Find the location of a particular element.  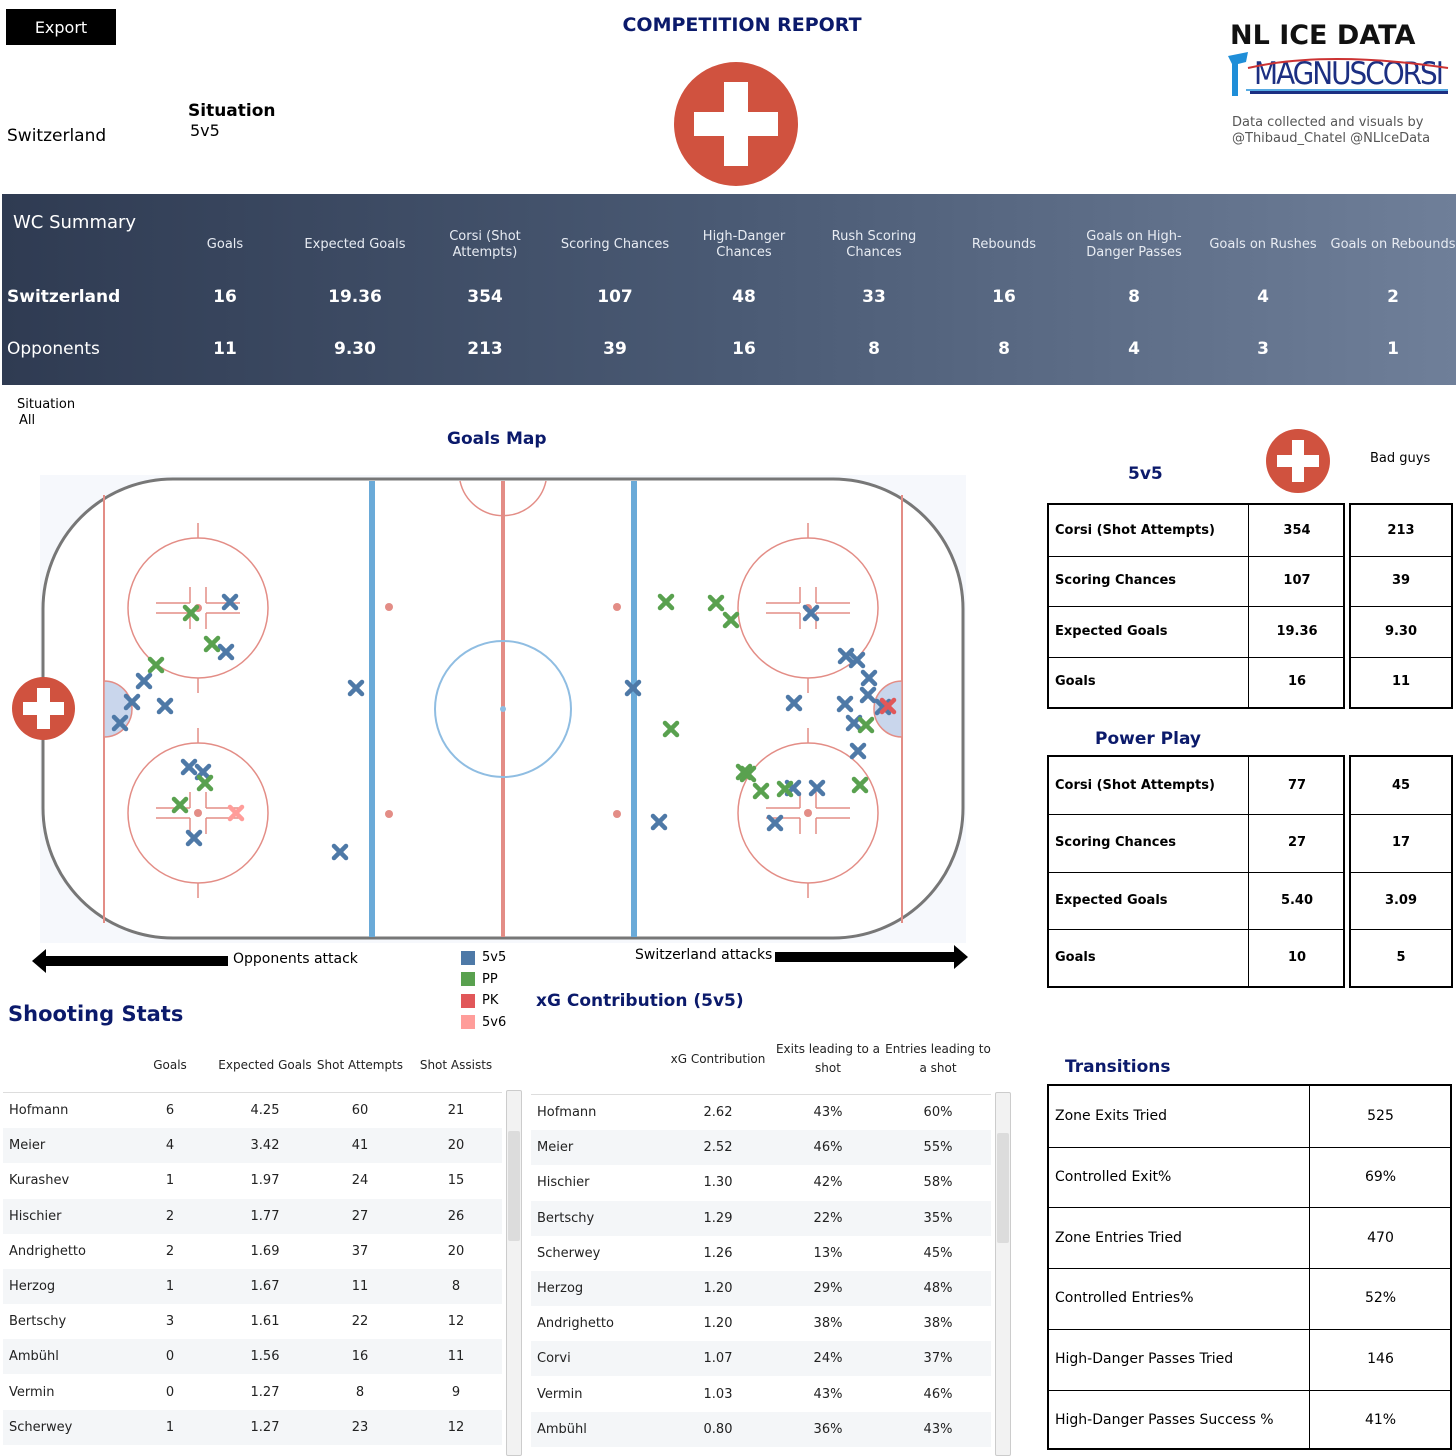

switzerland-attacks-label: Switzerland attacks is located at coordinates (704, 955).